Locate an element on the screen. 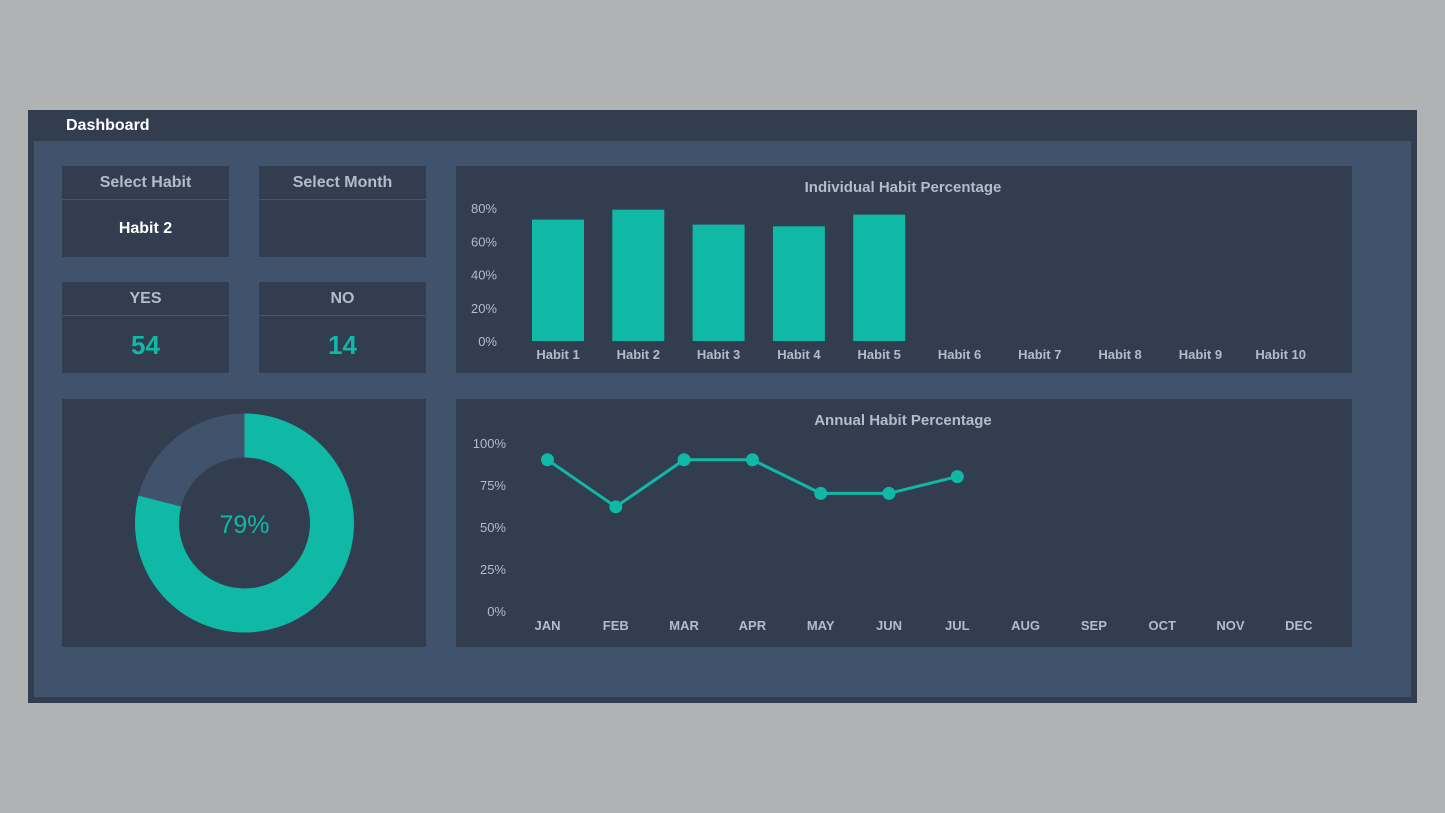 This screenshot has width=1445, height=813. line-x-tick-label: APR is located at coordinates (753, 625).